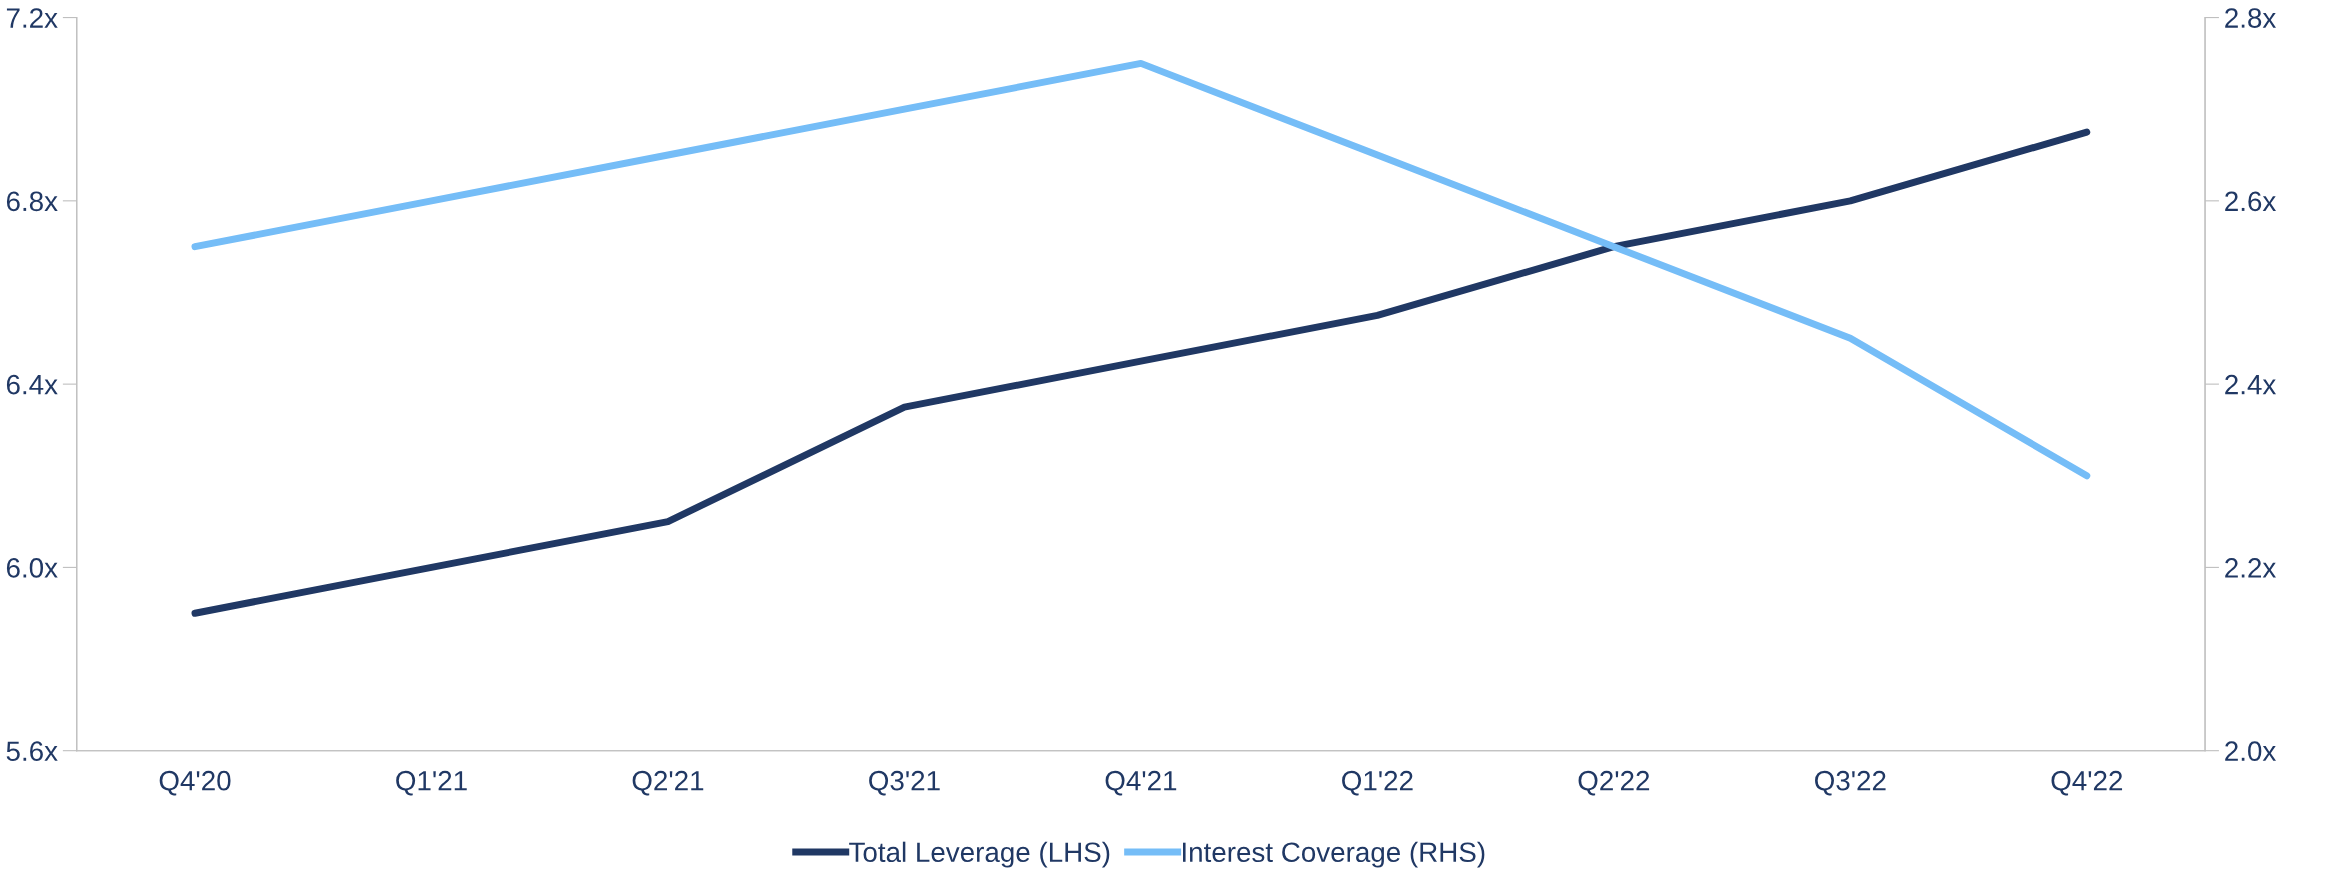 The height and width of the screenshot is (878, 2326). I want to click on y2-tick-label: 2.0x, so click(2250, 751).